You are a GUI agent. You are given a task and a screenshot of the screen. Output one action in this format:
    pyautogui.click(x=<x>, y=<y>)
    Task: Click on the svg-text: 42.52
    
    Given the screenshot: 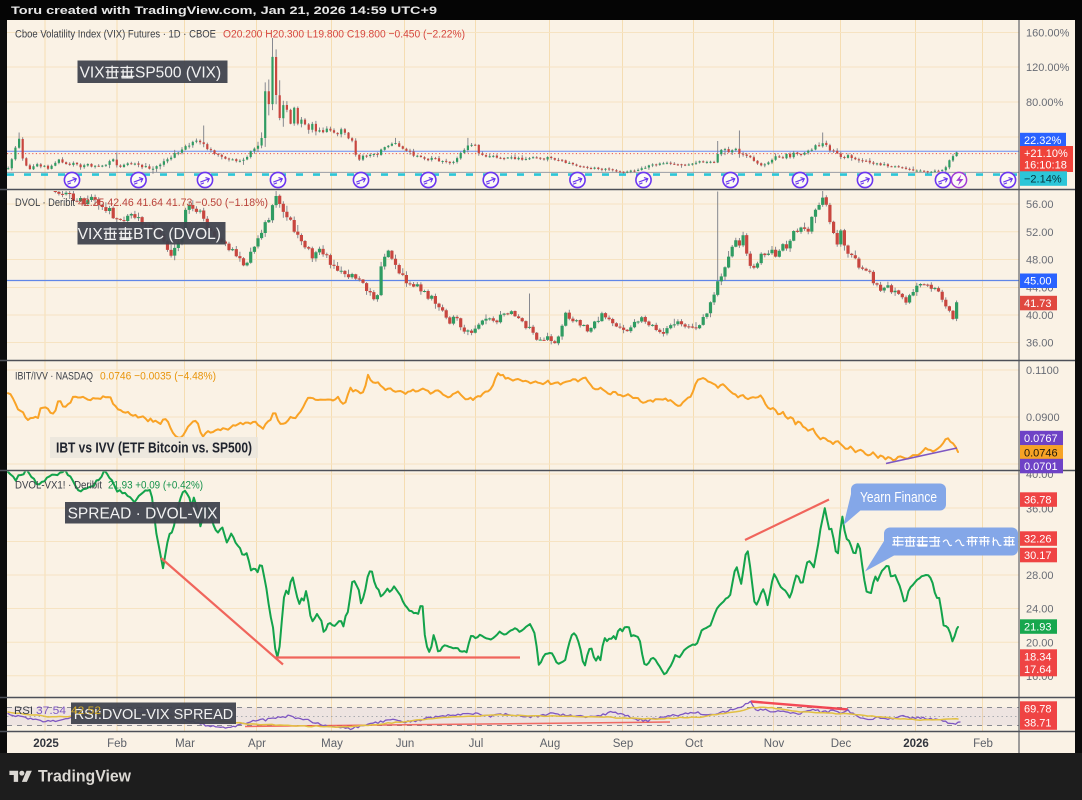 What is the action you would take?
    pyautogui.click(x=86, y=711)
    